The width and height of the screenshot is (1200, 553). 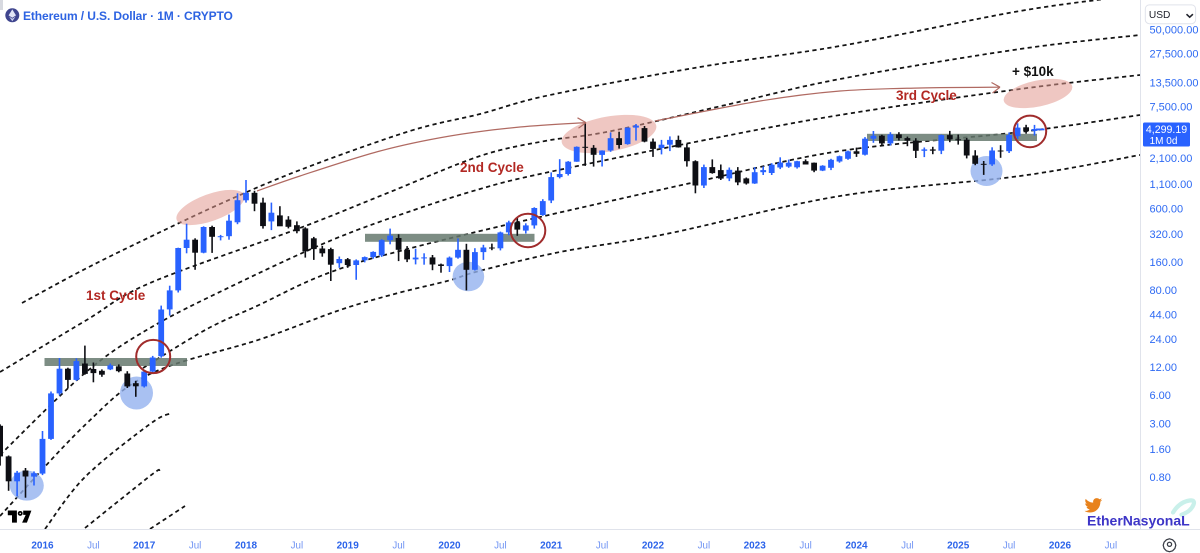 I want to click on svg-text: 320.00, so click(x=1167, y=235).